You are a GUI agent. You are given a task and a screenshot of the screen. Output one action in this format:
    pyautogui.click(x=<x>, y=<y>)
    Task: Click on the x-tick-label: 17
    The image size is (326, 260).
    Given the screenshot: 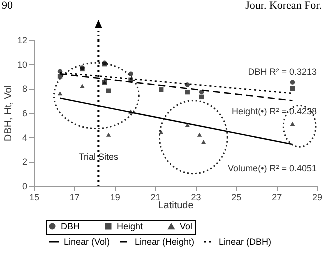 What is the action you would take?
    pyautogui.click(x=75, y=197)
    